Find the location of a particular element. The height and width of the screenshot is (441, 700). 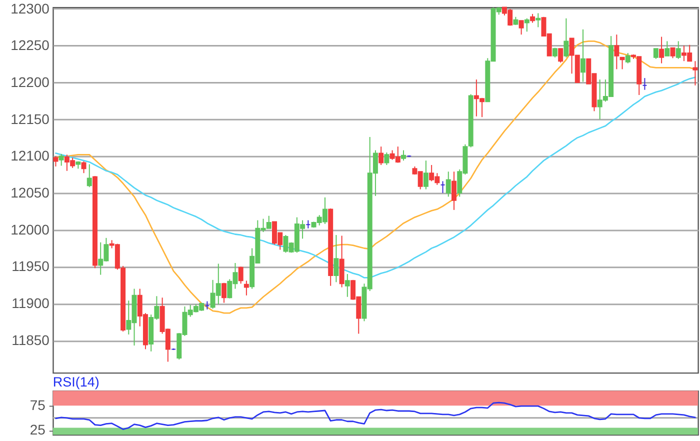

y-tick-label: 12100 is located at coordinates (30, 156).